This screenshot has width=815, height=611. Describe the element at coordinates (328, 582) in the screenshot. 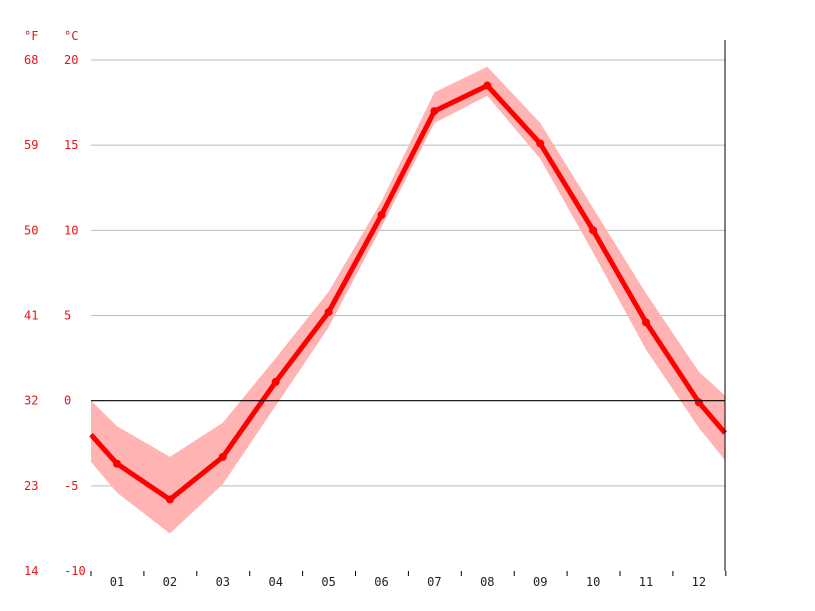

I see `x-tick-label: 05` at that location.